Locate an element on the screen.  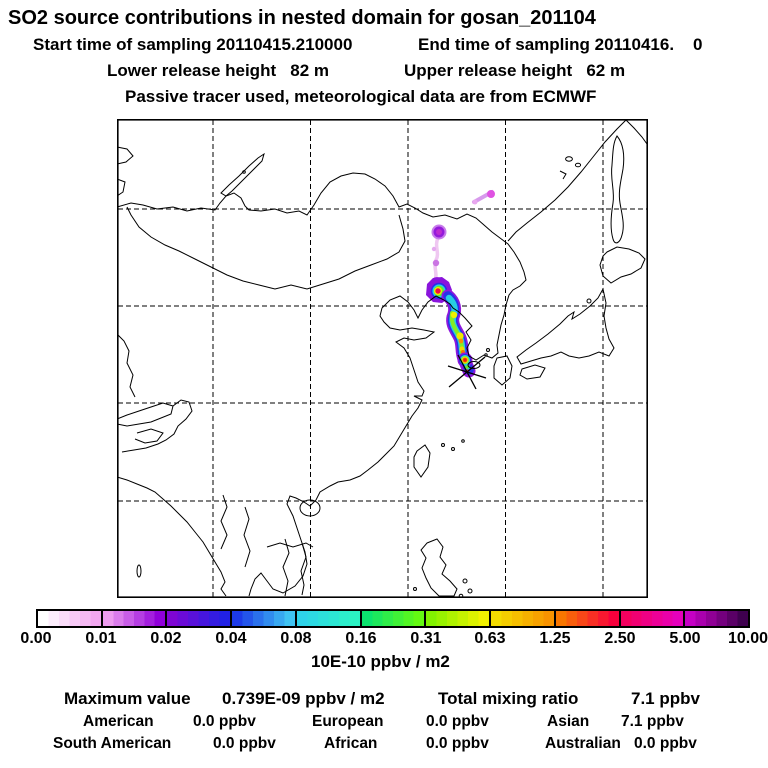
region-european-label: European is located at coordinates (348, 721).